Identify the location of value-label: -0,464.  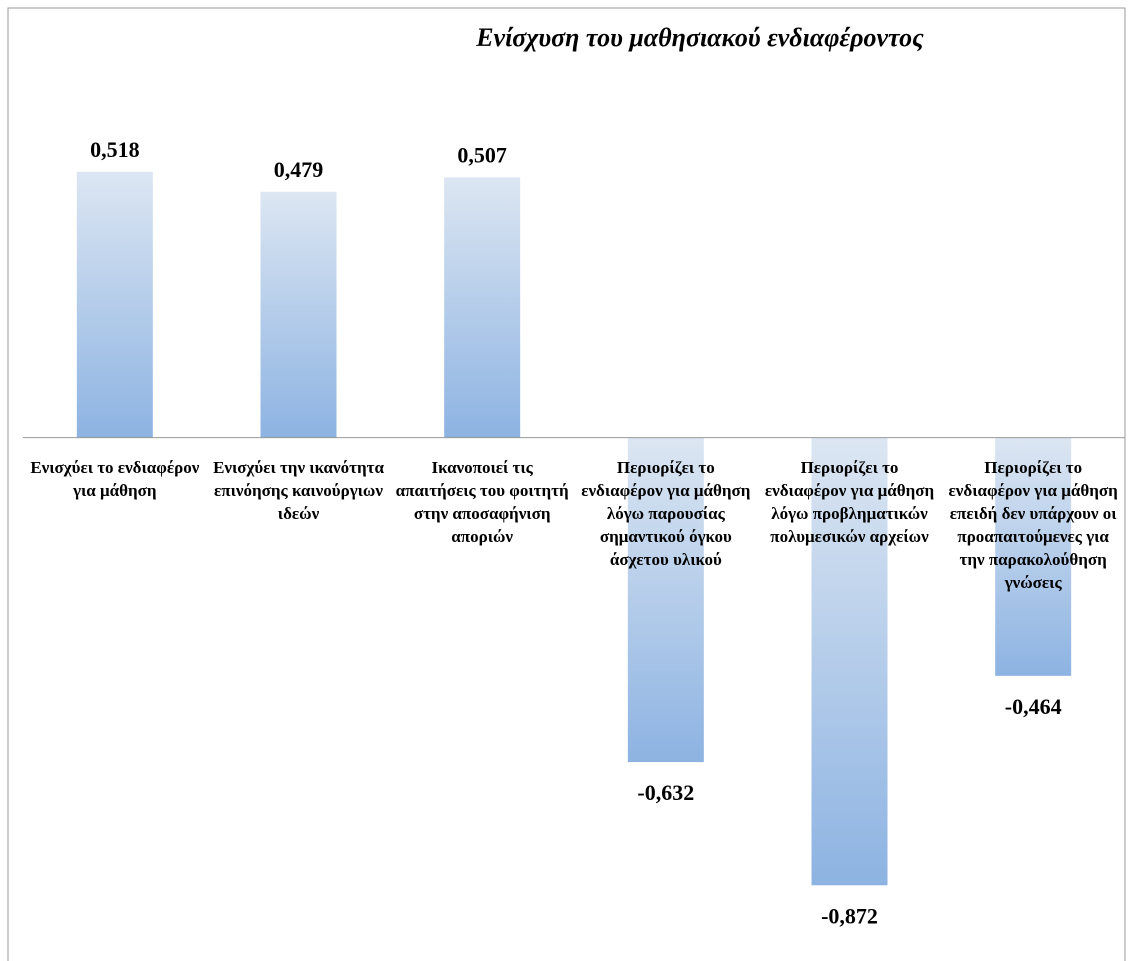
(1033, 706).